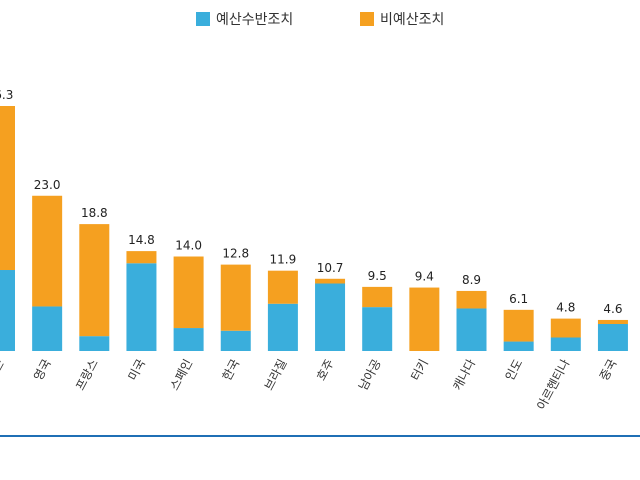 This screenshot has height=480, width=640. Describe the element at coordinates (370, 375) in the screenshot. I see `category-label: 남아공` at that location.